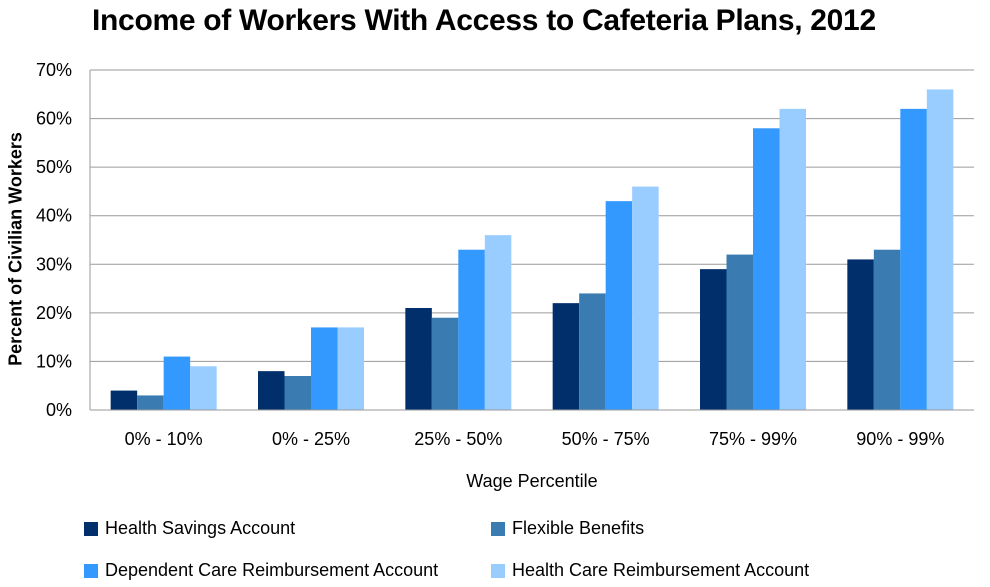  I want to click on legend-label: Dependent Care Reimbursement Account, so click(272, 570).